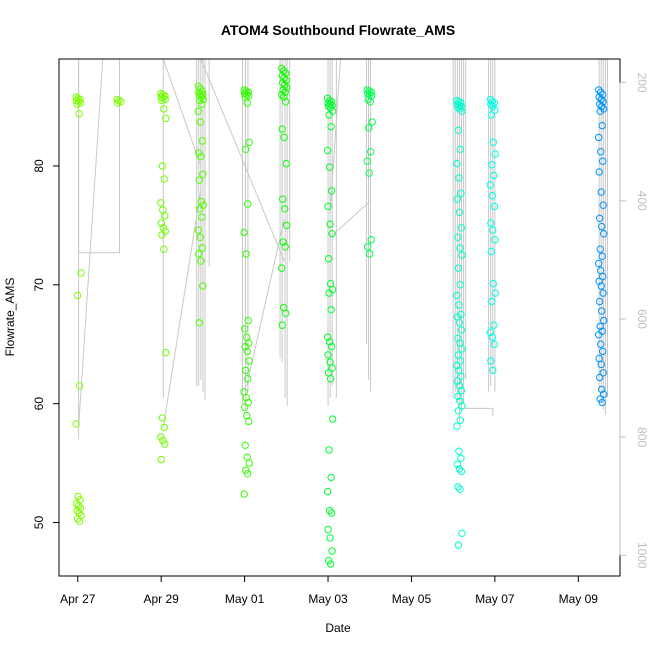 The height and width of the screenshot is (650, 650). Describe the element at coordinates (634, 321) in the screenshot. I see `secondary-y-axis: 200 400 600 800 1000` at that location.